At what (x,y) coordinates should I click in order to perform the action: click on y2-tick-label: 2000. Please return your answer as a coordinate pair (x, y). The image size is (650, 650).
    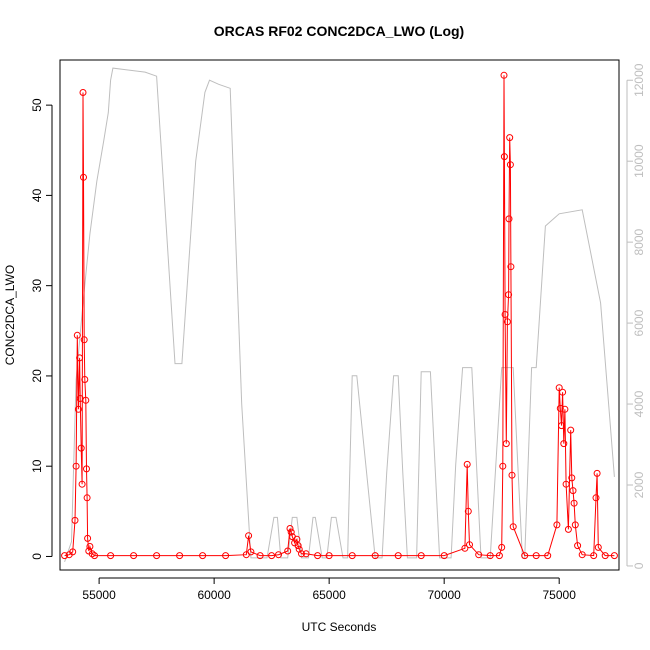
    Looking at the image, I should click on (639, 484).